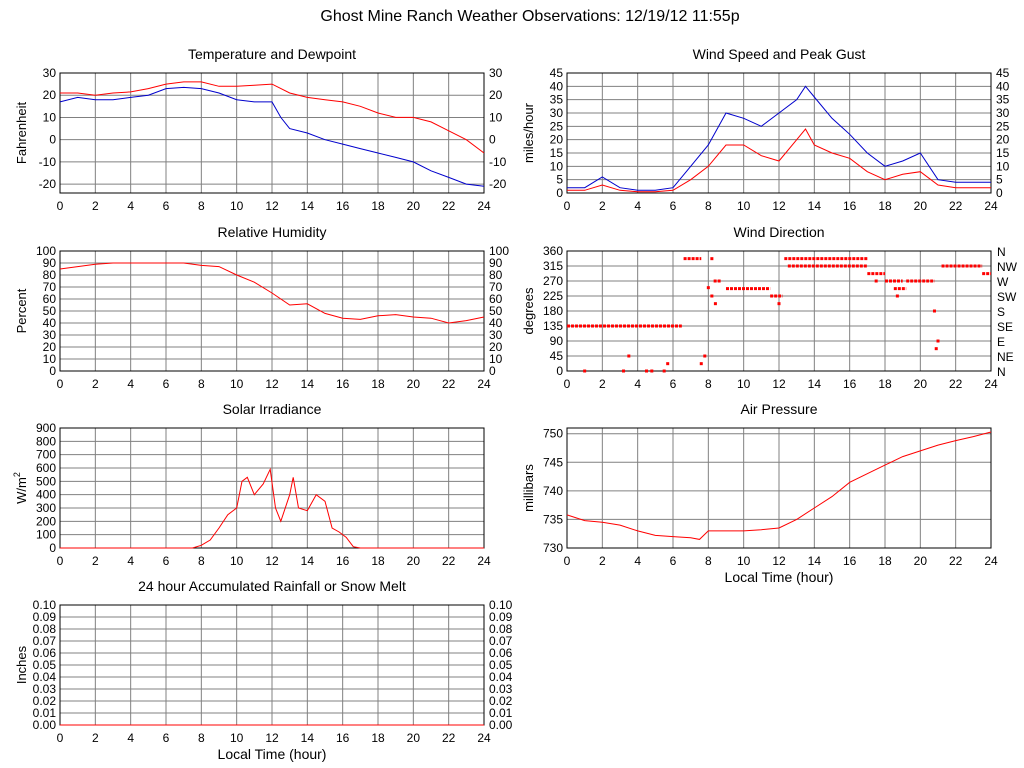 The image size is (1024, 768). Describe the element at coordinates (496, 359) in the screenshot. I see `y-tick-label-right: 10` at that location.